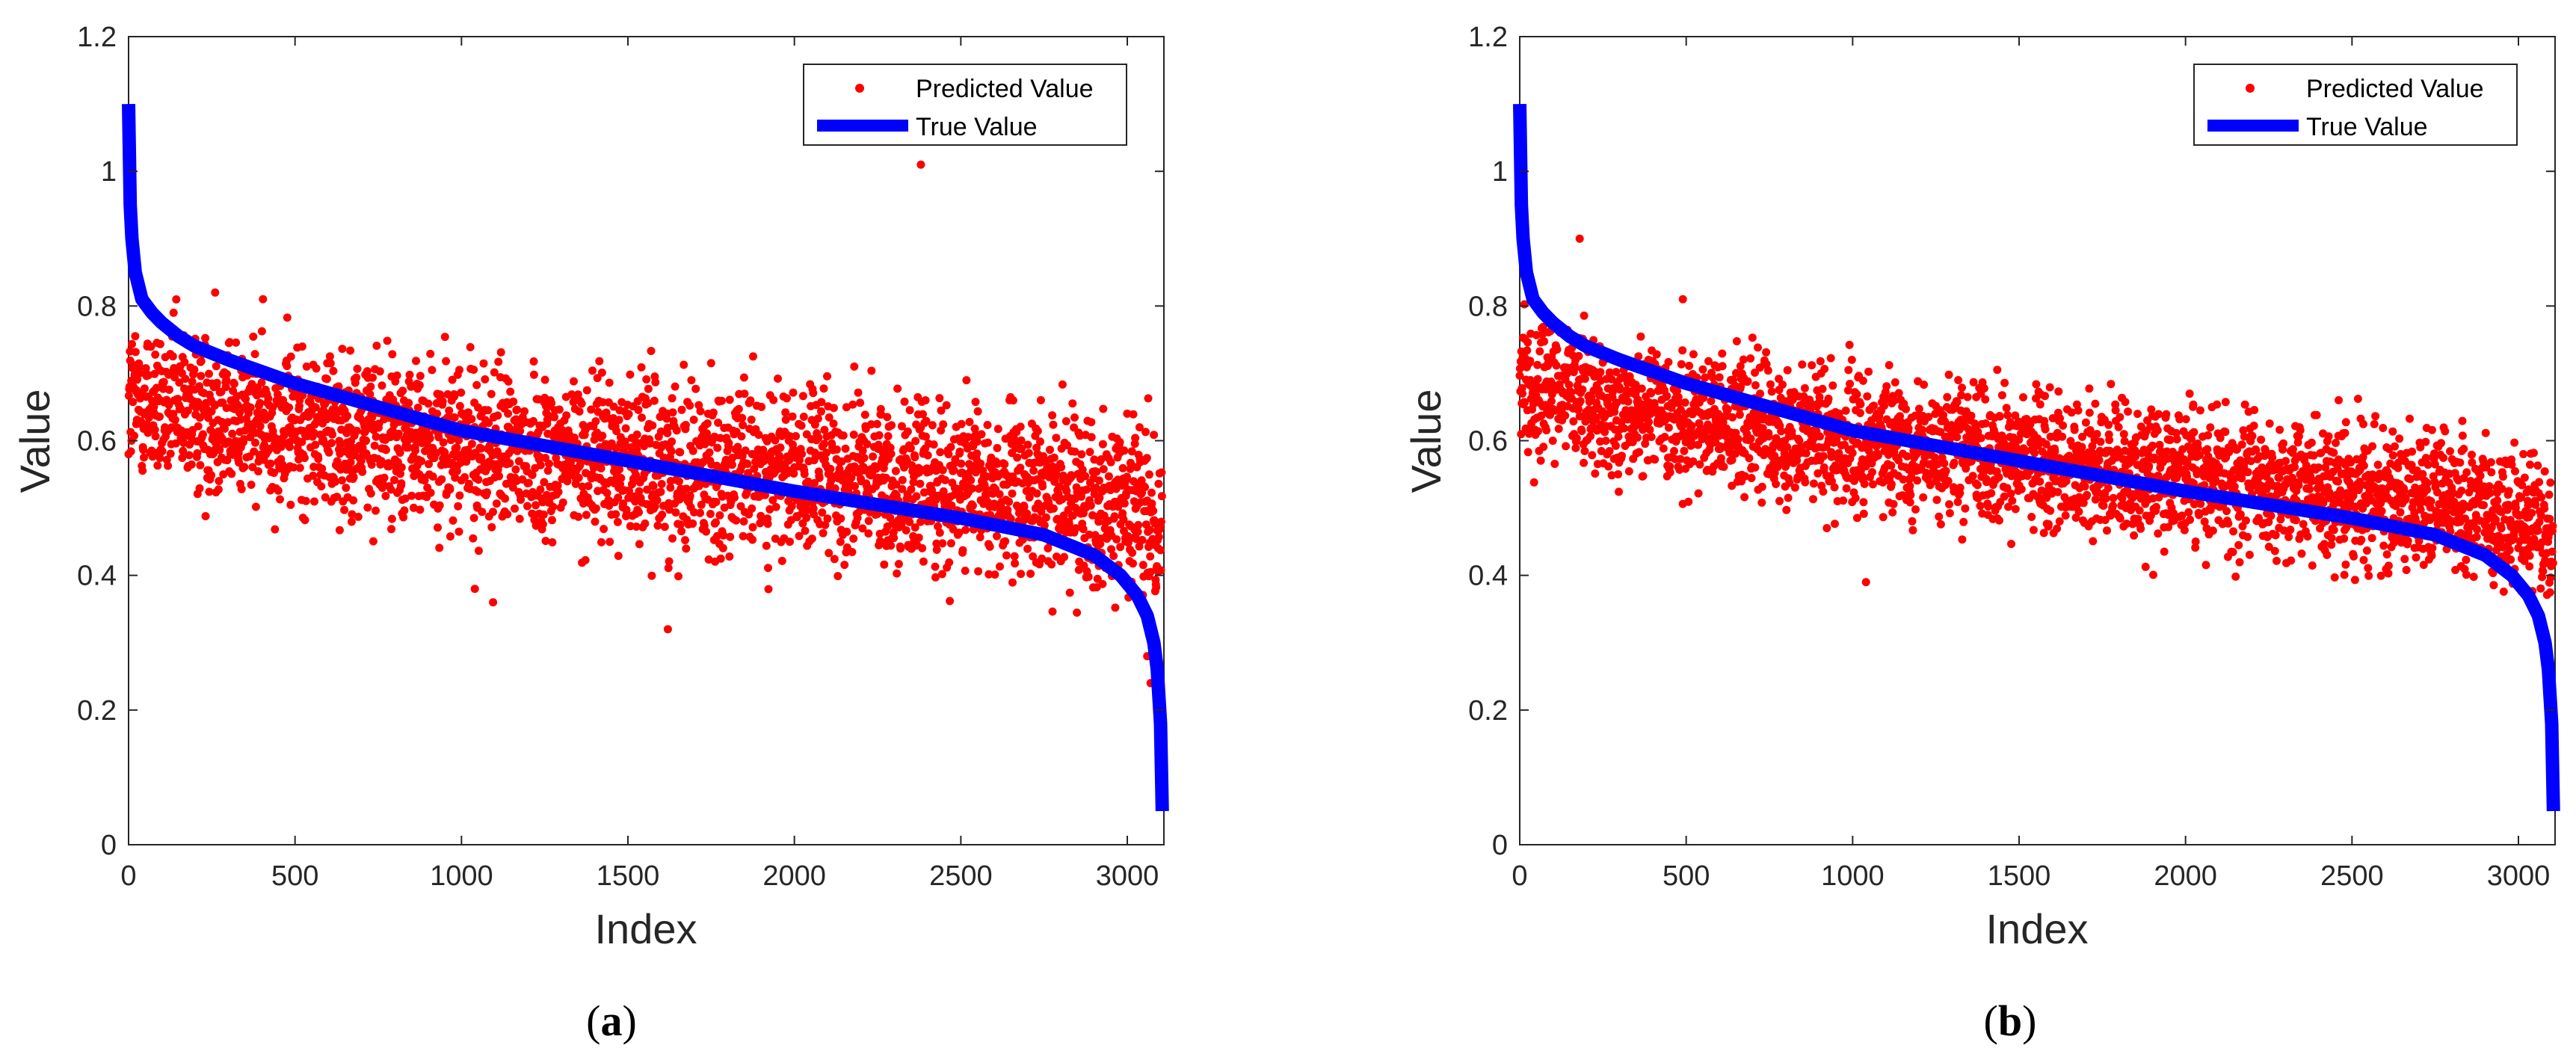  What do you see at coordinates (628, 876) in the screenshot?
I see `x-tick-label: 1500` at bounding box center [628, 876].